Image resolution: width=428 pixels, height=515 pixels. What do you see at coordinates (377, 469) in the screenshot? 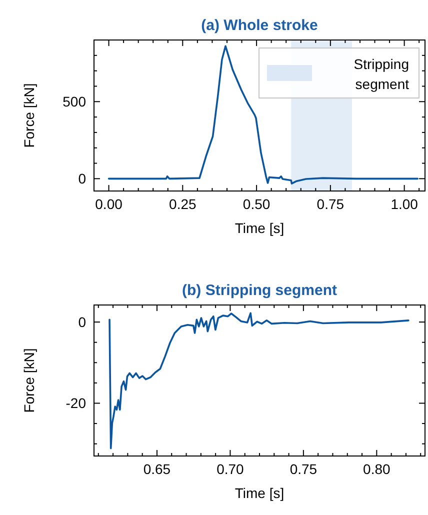
I see `x-tick-label: 0.80` at bounding box center [377, 469].